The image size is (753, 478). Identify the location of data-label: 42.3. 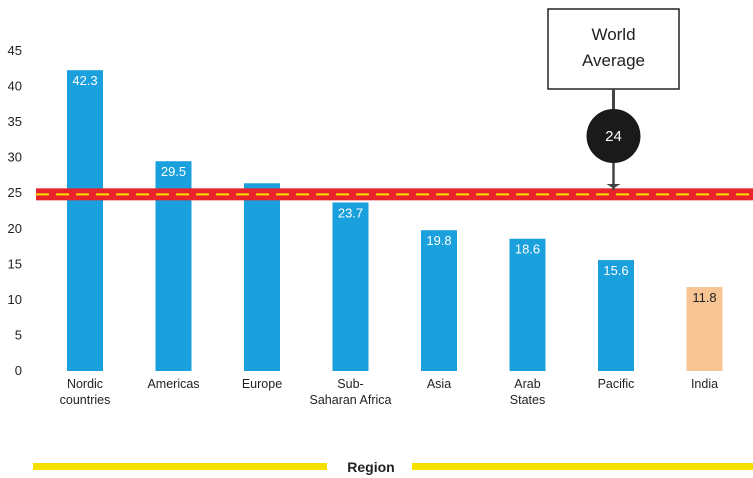
(84, 80).